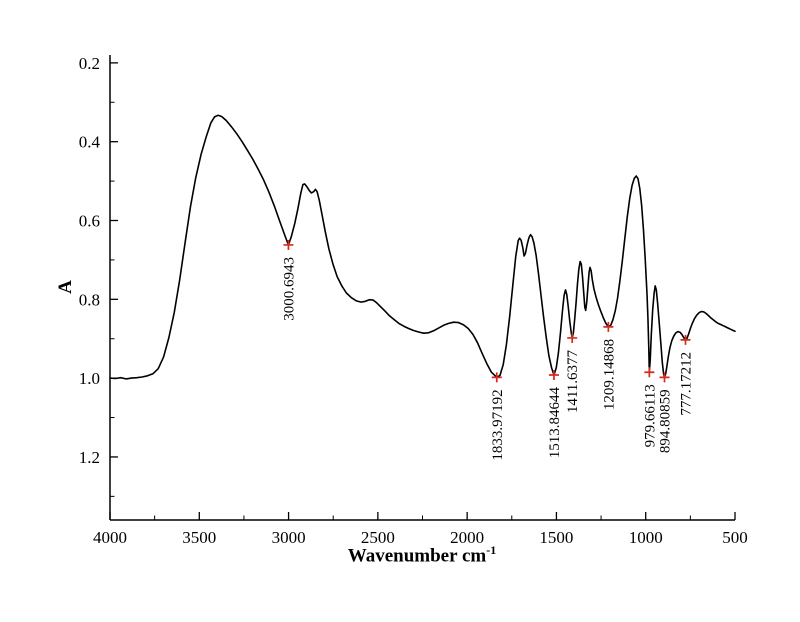  Describe the element at coordinates (498, 424) in the screenshot. I see `peak-label: 1833.97192` at that location.